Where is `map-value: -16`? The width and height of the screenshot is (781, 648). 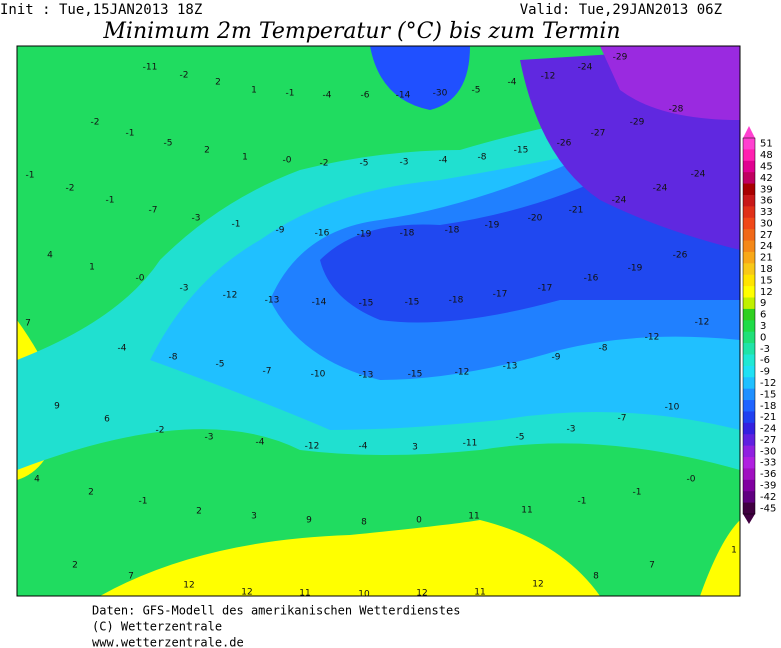
map-value: -16 is located at coordinates (591, 279).